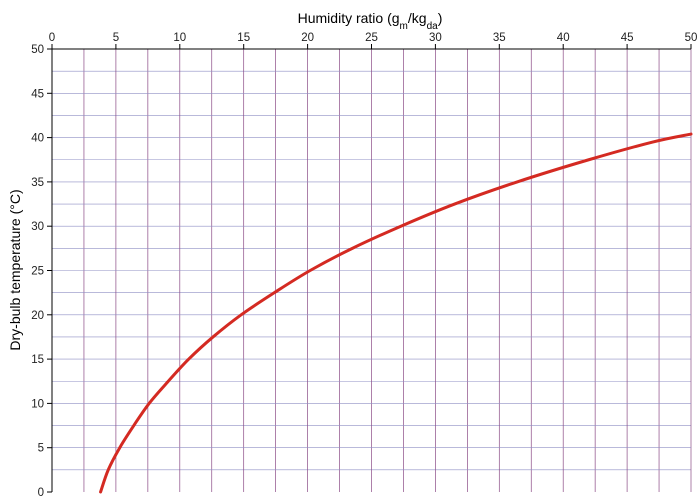  I want to click on y-tick-label: 50, so click(37, 50).